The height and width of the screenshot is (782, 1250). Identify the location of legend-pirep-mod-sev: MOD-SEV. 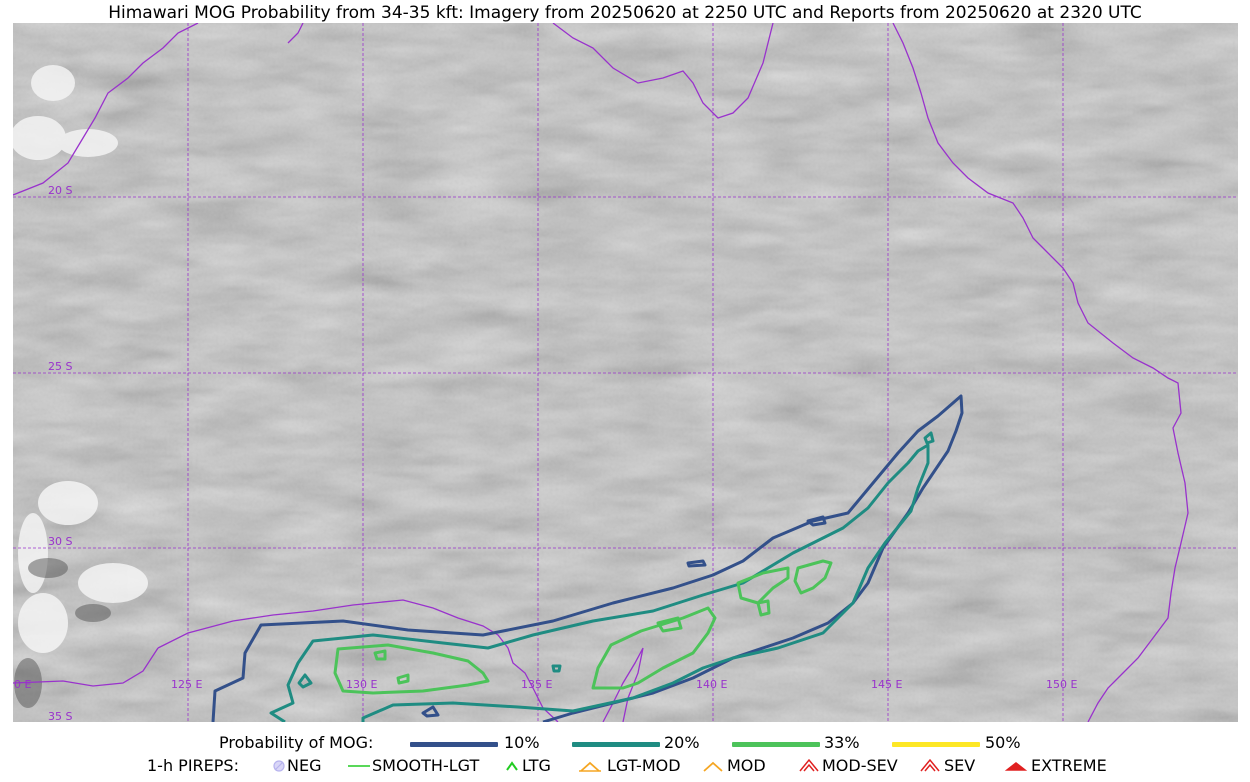
(860, 765).